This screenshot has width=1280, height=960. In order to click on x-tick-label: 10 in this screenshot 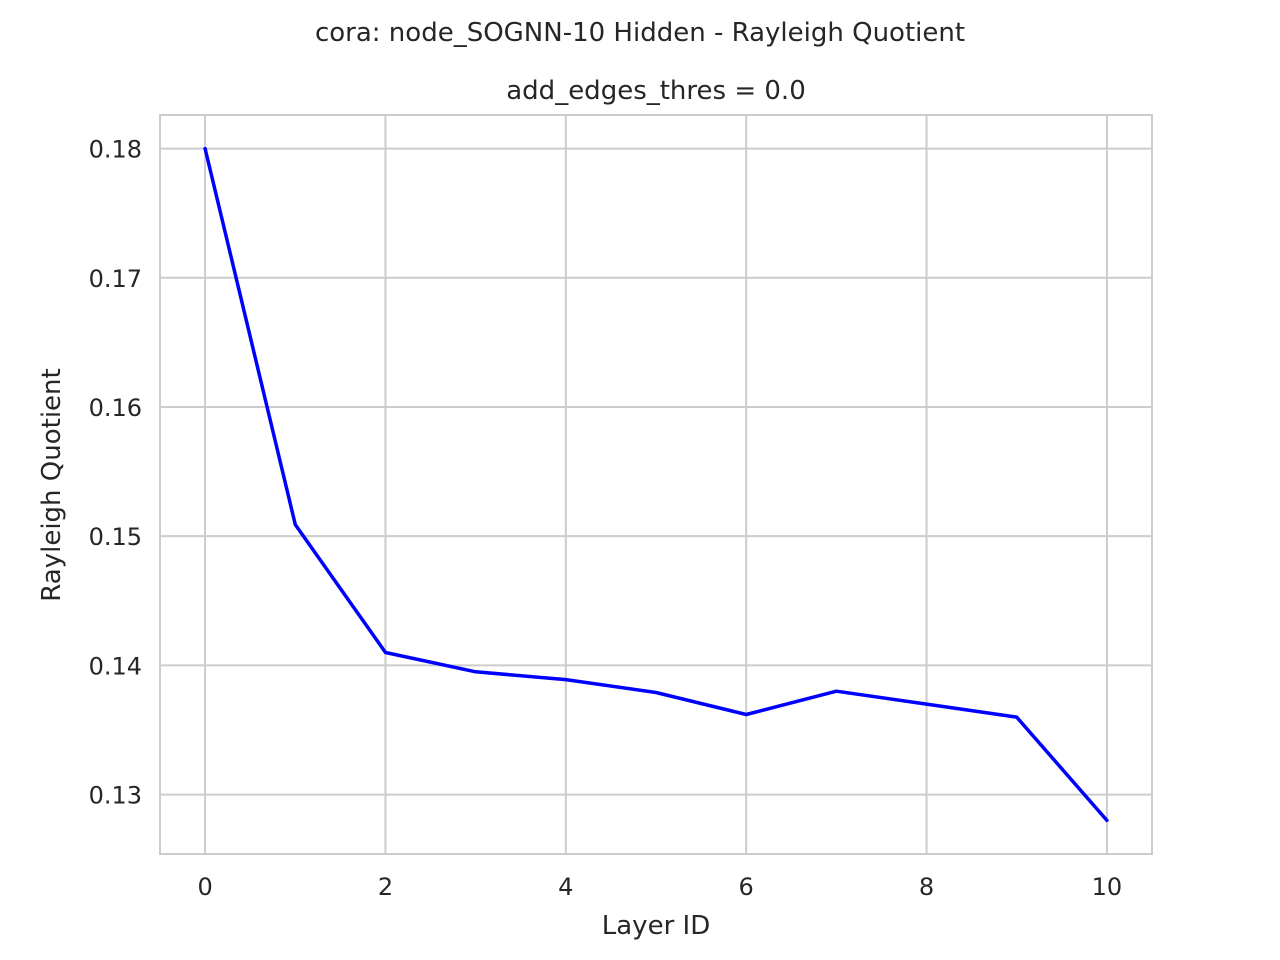, I will do `click(1107, 887)`.